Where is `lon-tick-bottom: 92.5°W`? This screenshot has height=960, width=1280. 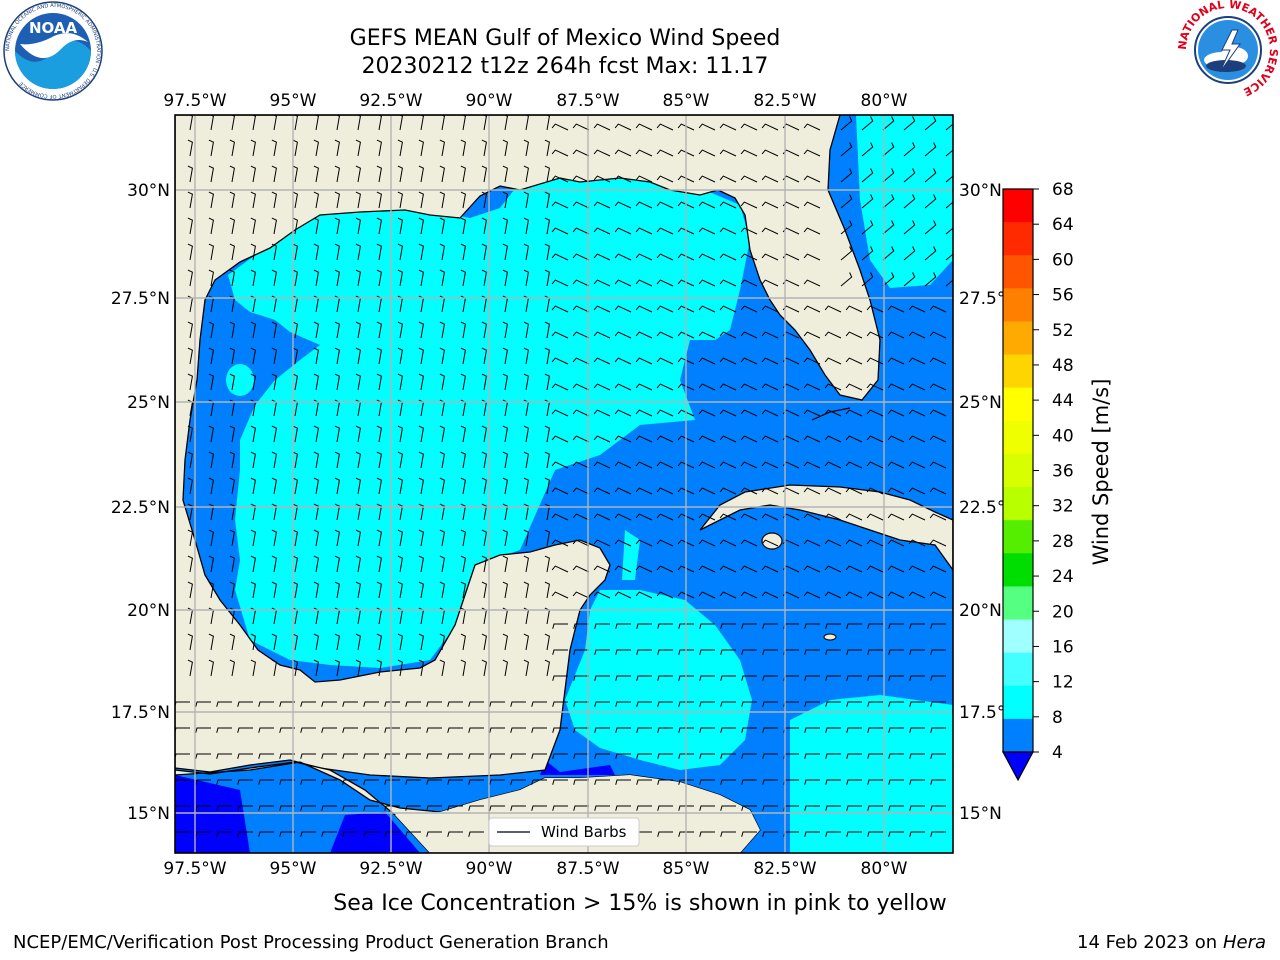 lon-tick-bottom: 92.5°W is located at coordinates (390, 869).